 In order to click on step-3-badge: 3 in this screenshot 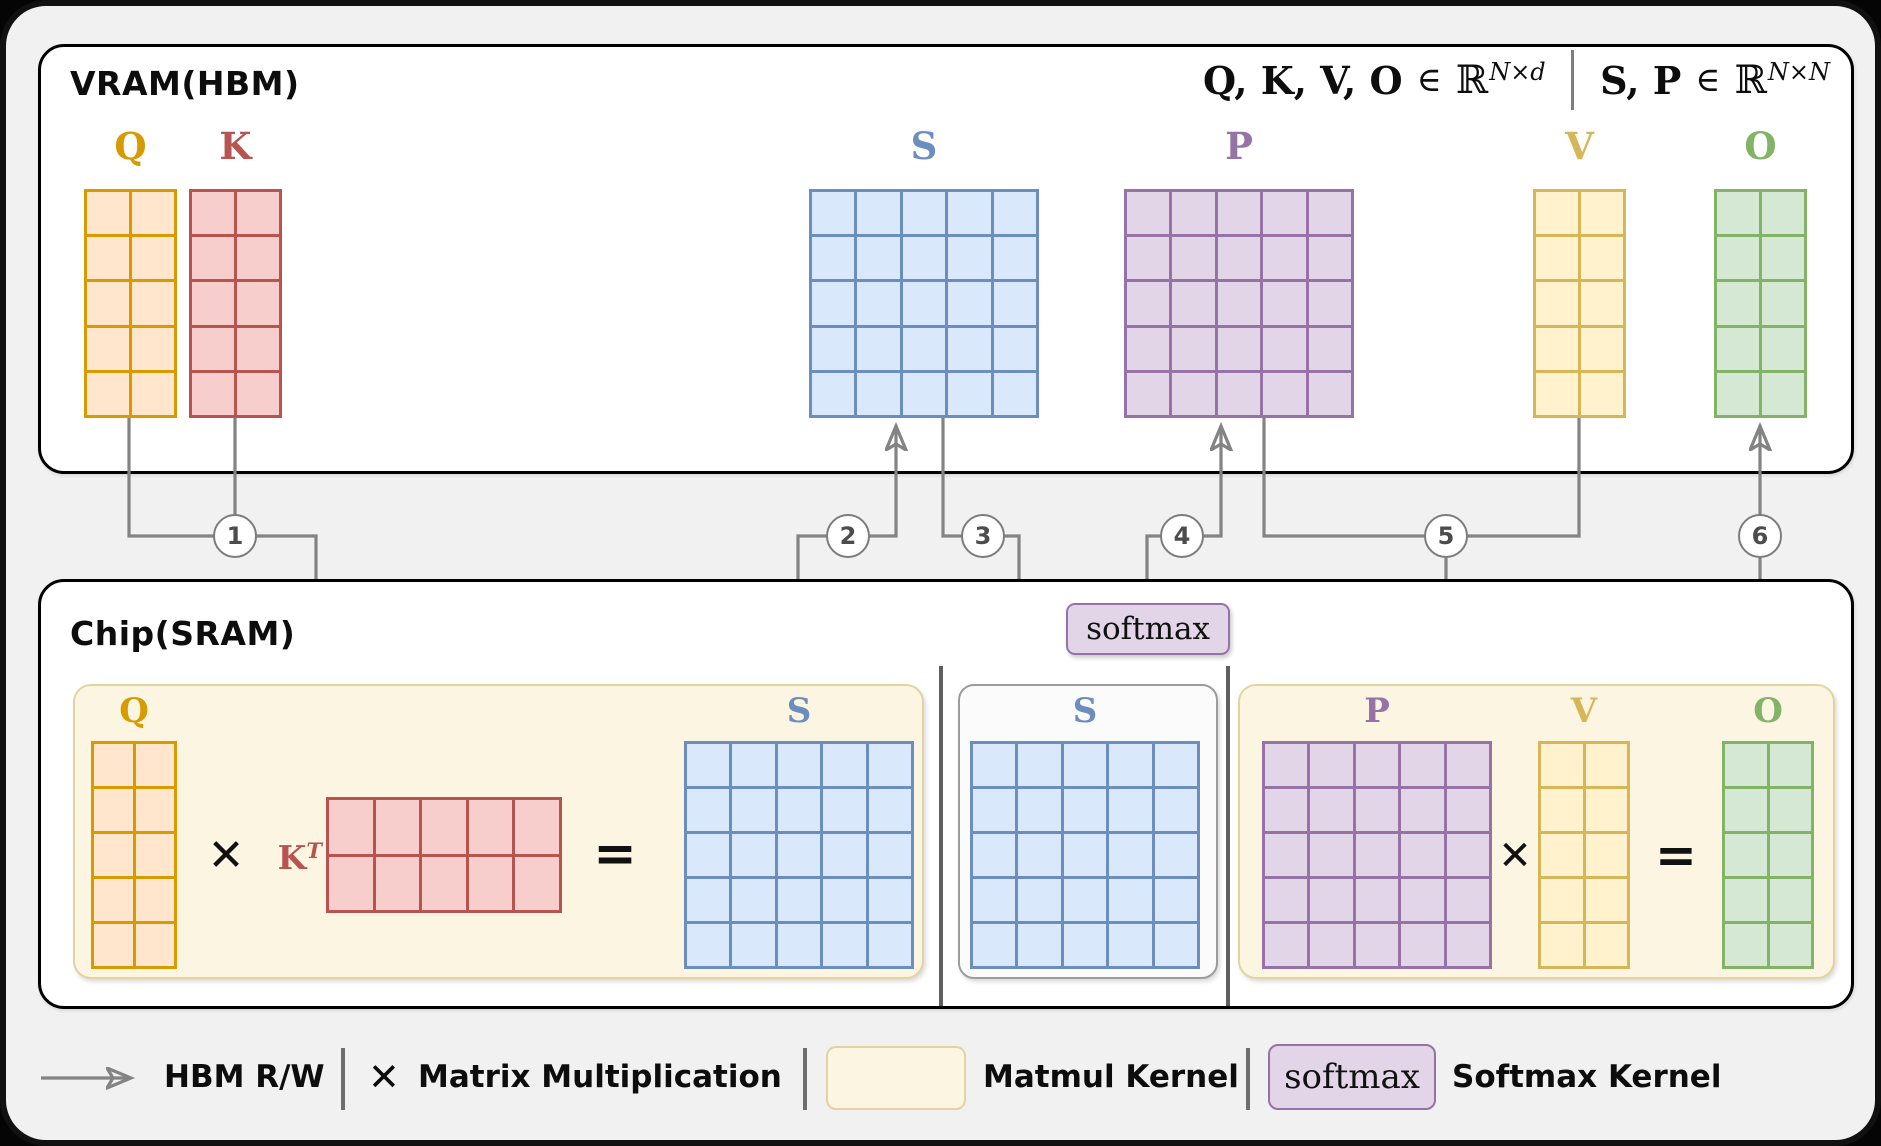, I will do `click(983, 536)`.